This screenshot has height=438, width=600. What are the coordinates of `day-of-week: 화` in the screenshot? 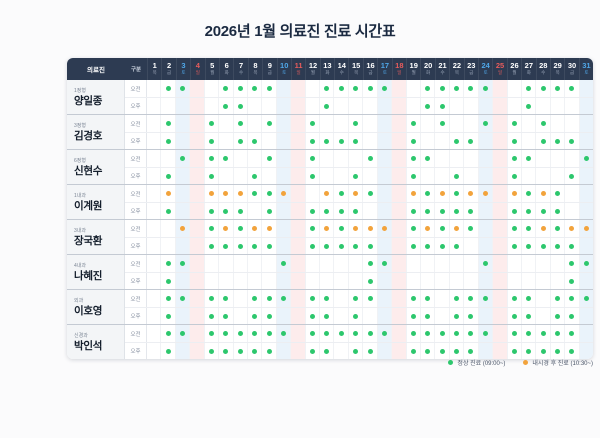 It's located at (428, 72).